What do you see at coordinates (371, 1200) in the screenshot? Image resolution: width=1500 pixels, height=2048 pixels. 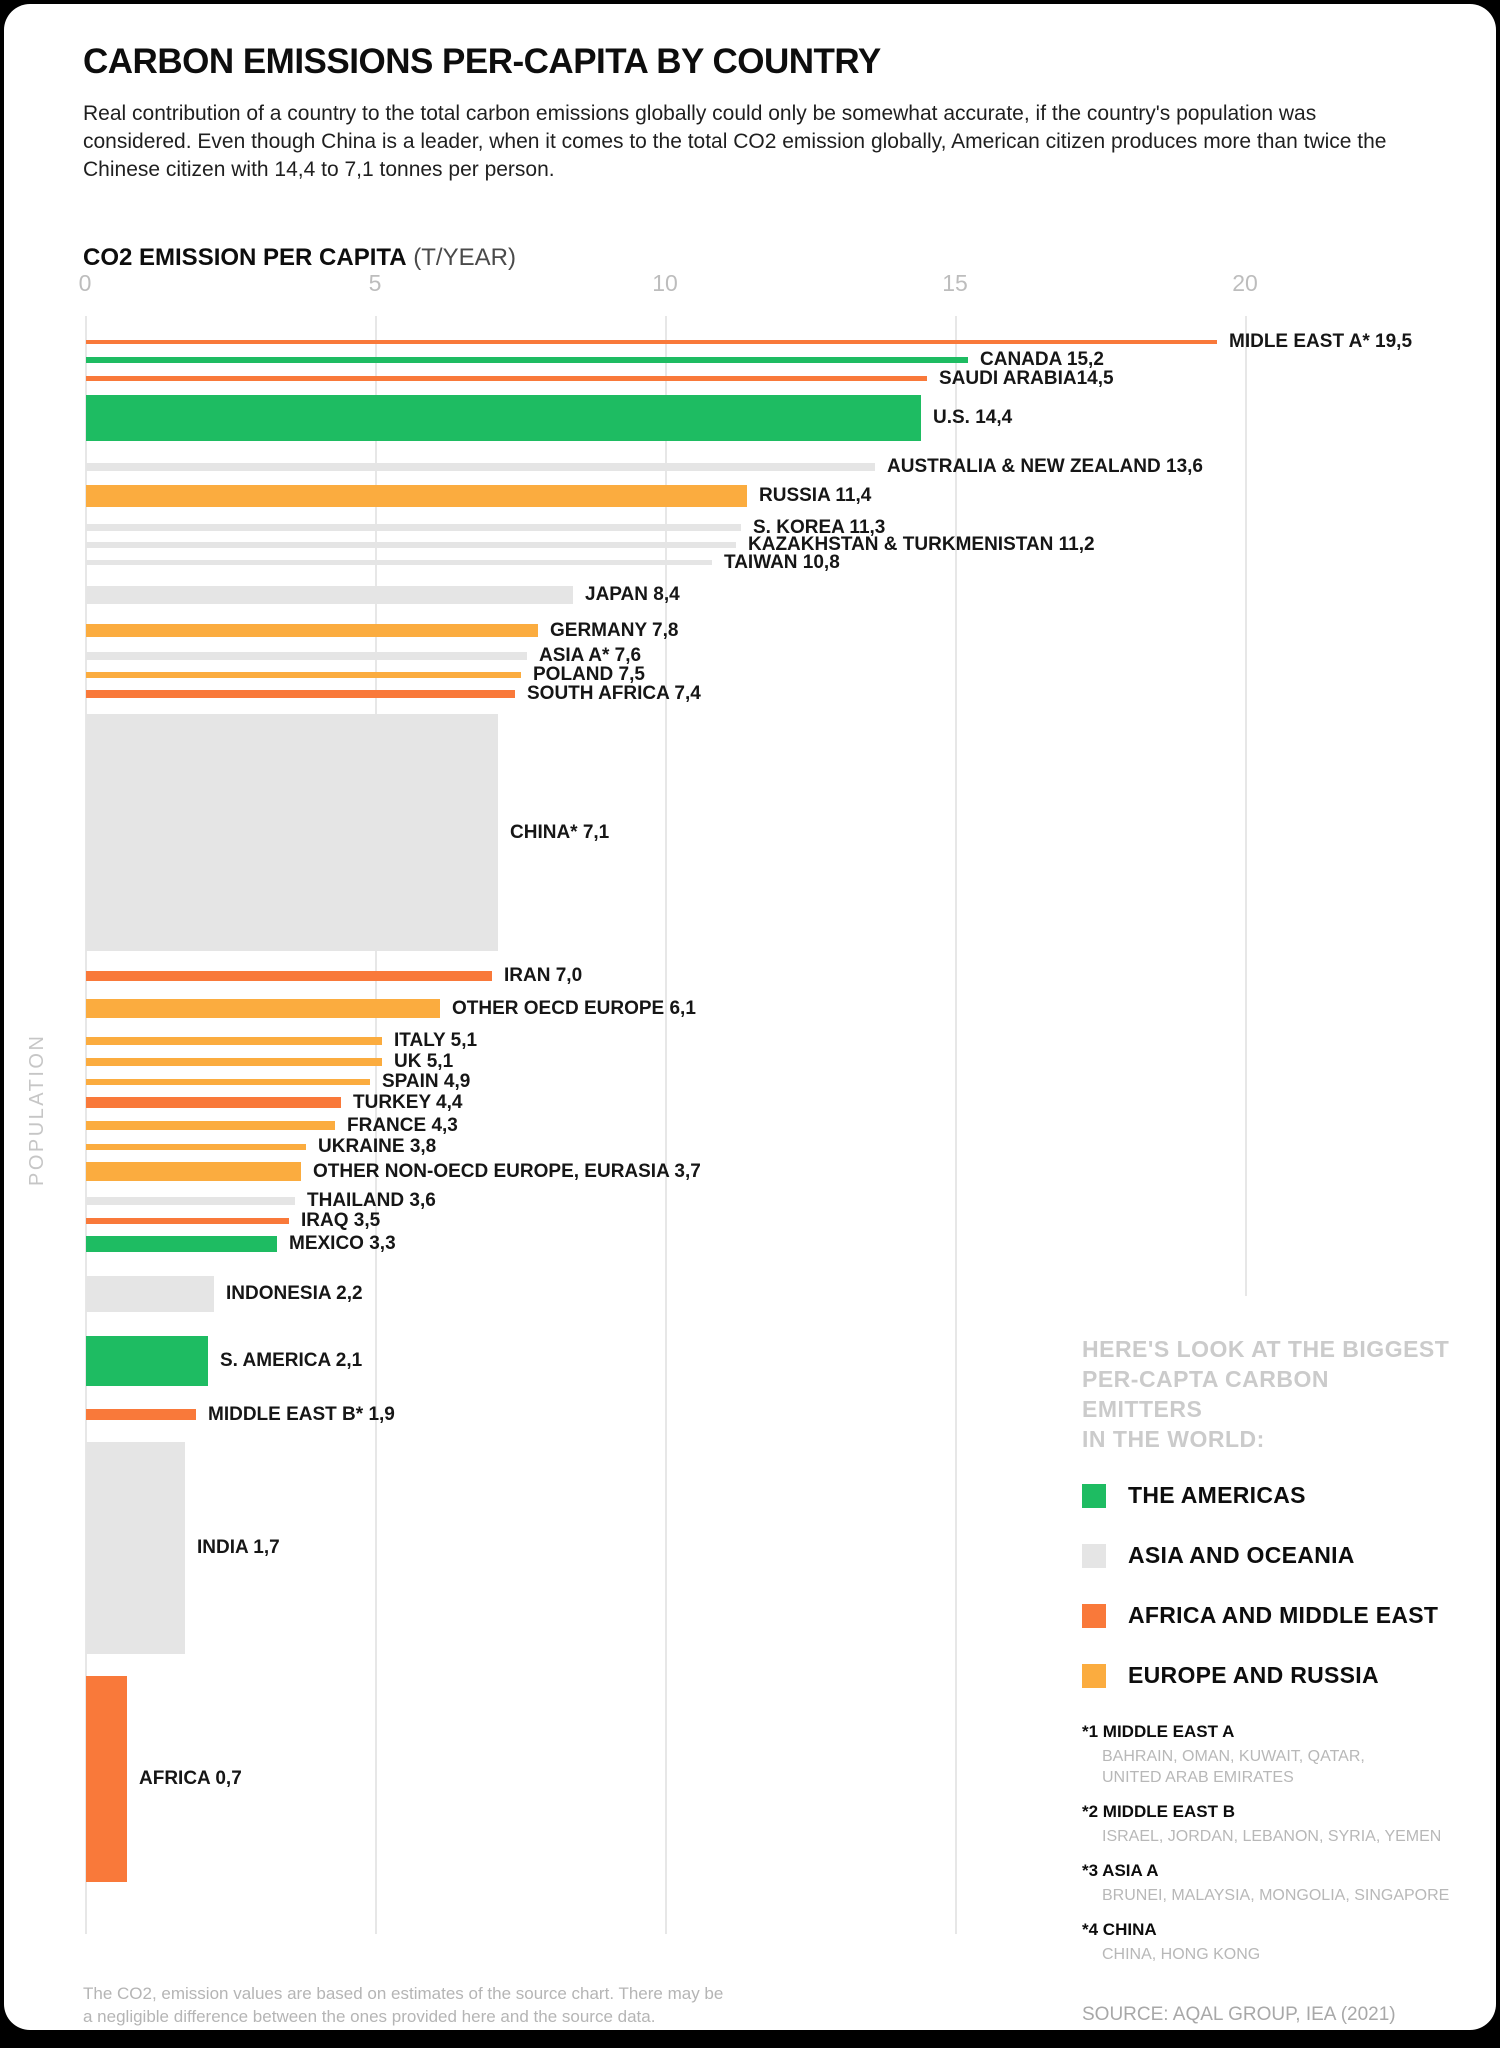 I see `bar-label: THAILAND 3,6` at bounding box center [371, 1200].